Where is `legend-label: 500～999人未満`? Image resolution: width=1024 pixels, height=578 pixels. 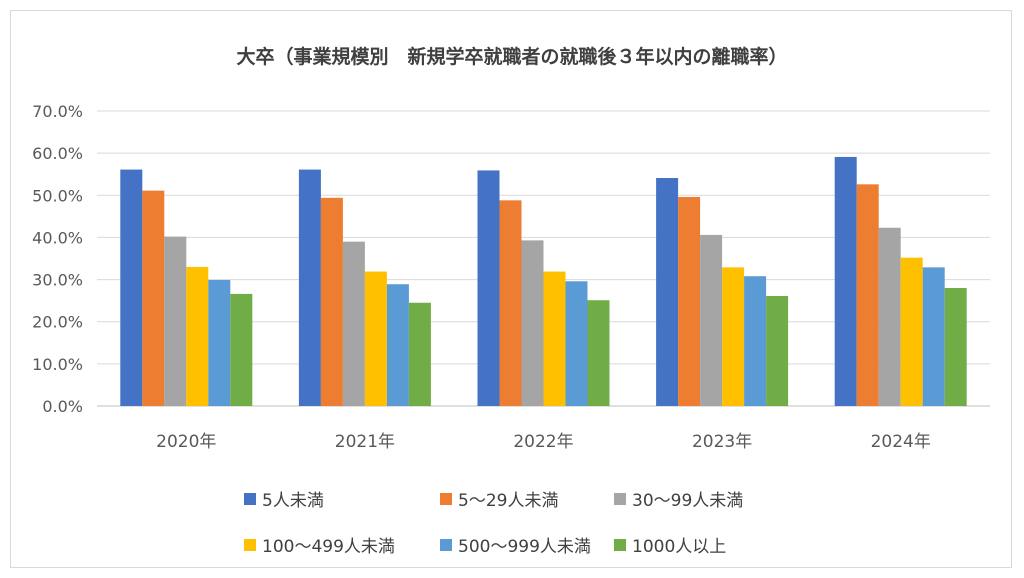 legend-label: 500～999人未満 is located at coordinates (524, 547).